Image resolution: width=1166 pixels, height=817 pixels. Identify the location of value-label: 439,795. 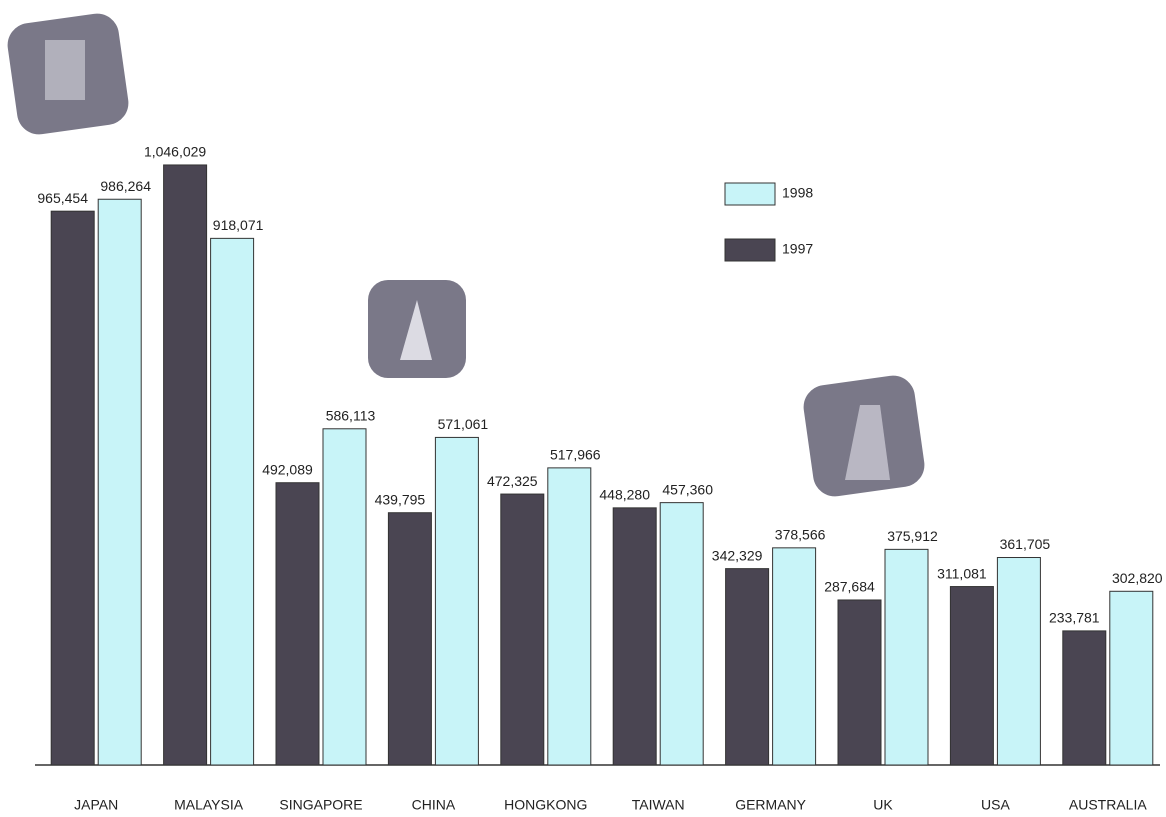
(400, 499).